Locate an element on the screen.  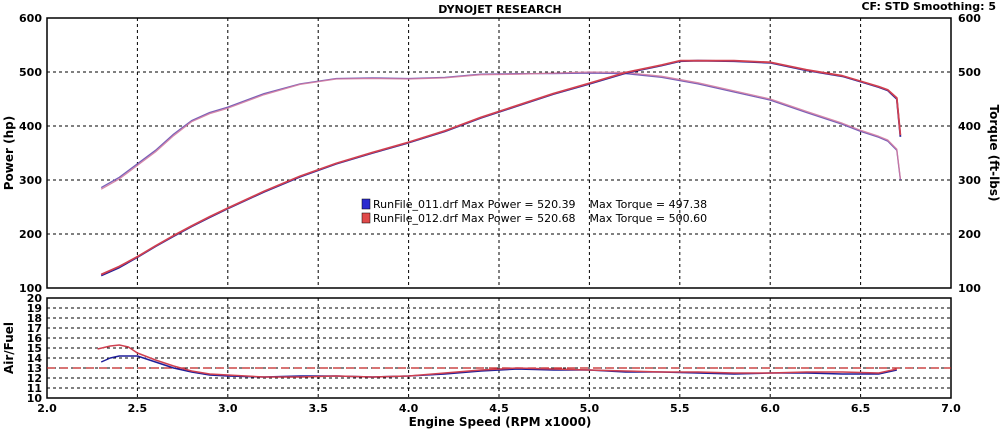
torque-tick-label: 500 is located at coordinates (969, 72).